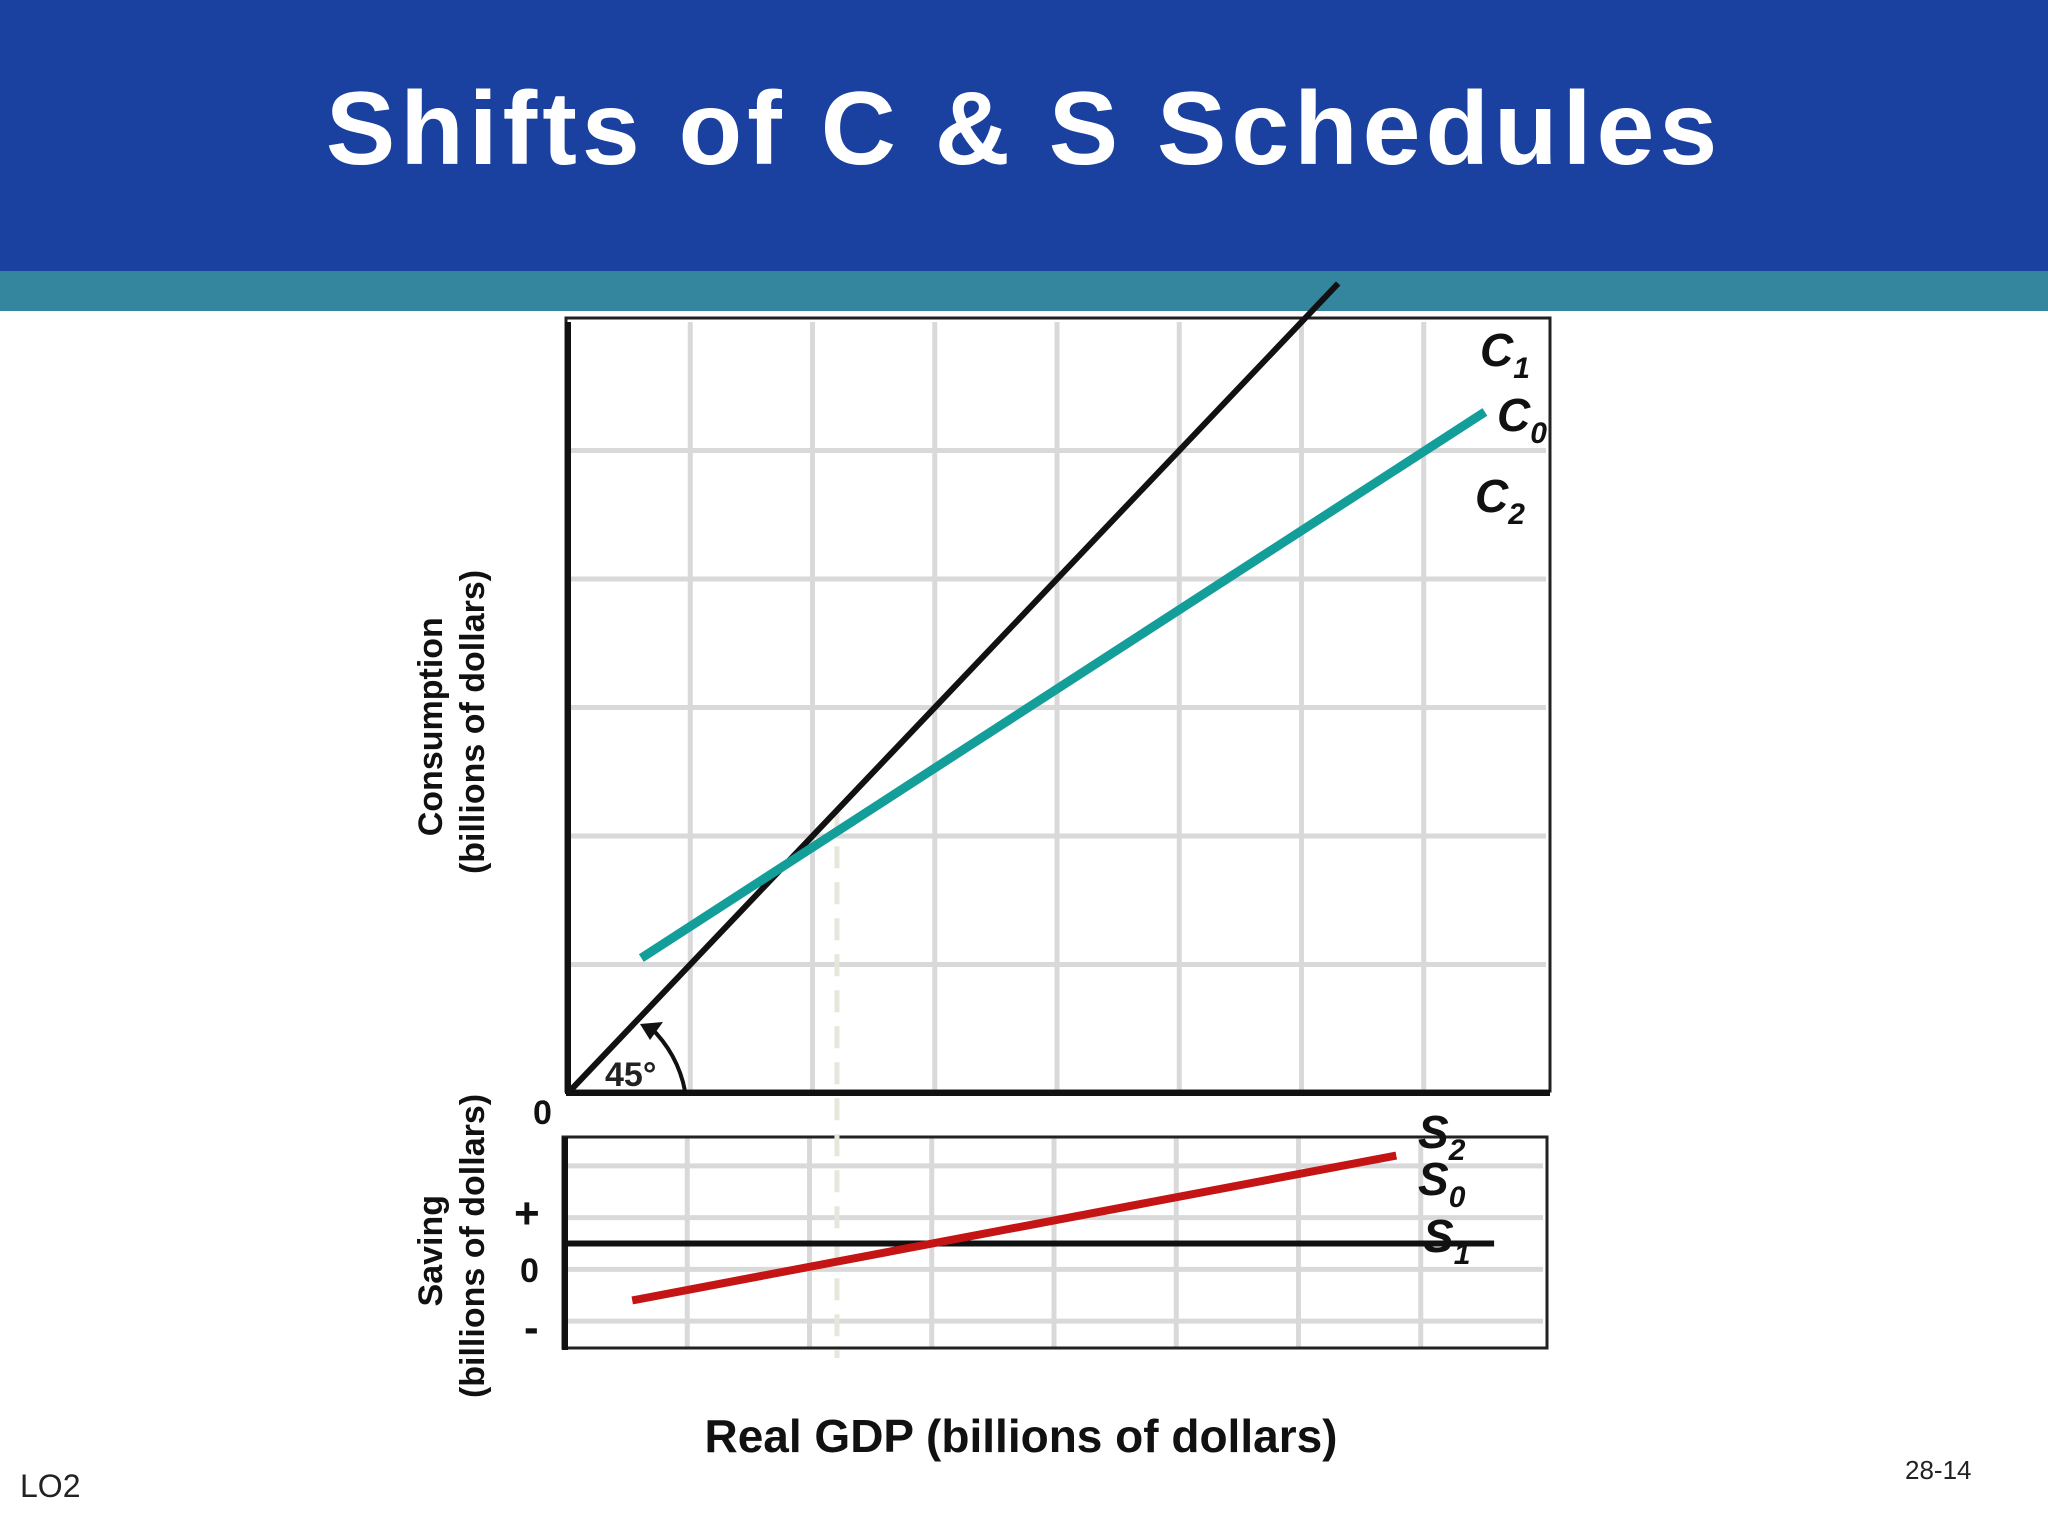 This screenshot has width=2048, height=1536. I want to click on curve-label-c1: C1, so click(1505, 354).